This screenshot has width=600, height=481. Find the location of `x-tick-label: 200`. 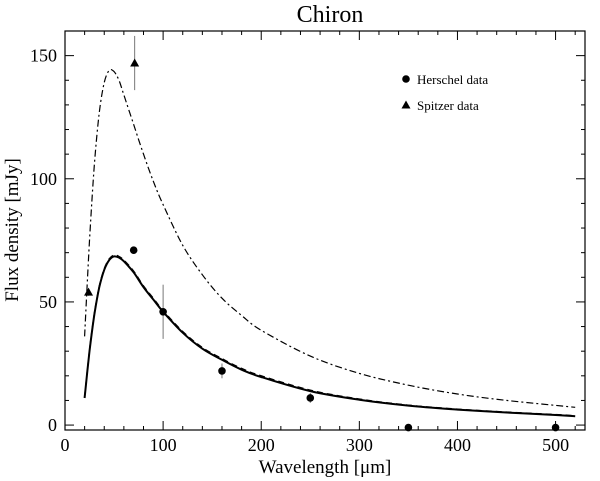

x-tick-label: 200 is located at coordinates (261, 445).